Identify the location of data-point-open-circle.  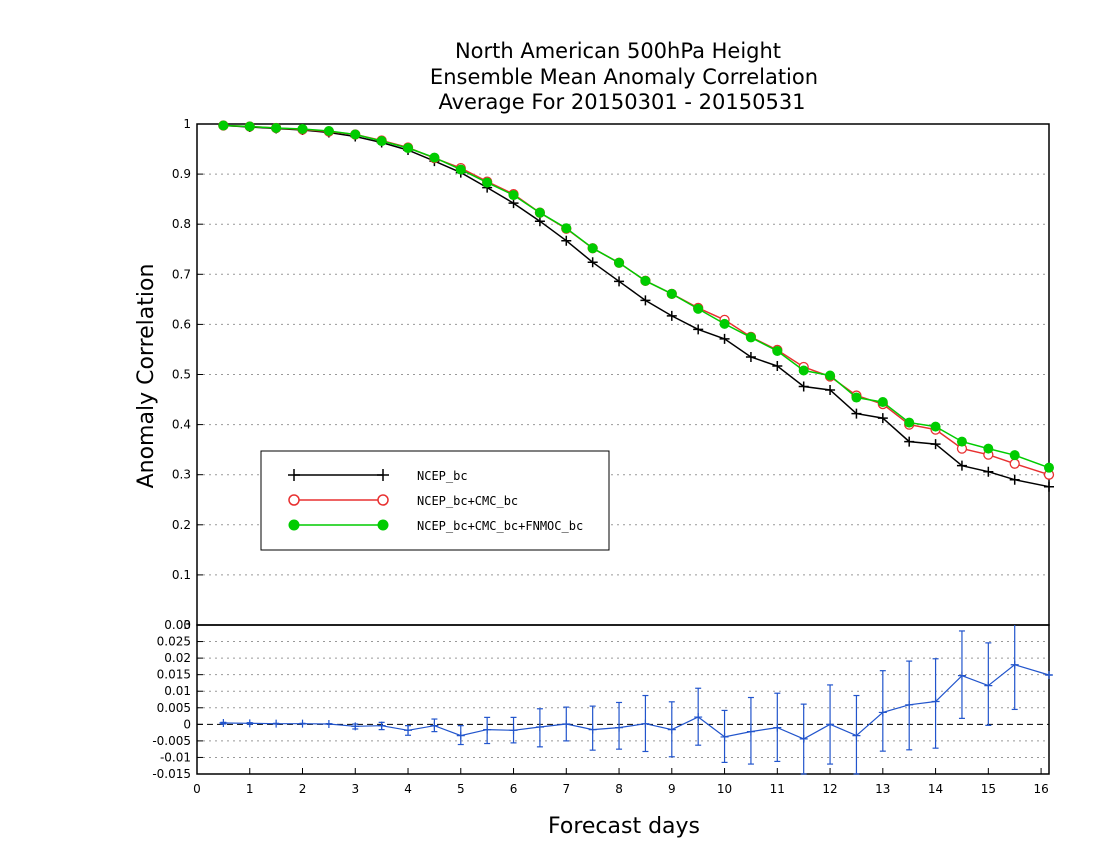
(1014, 463).